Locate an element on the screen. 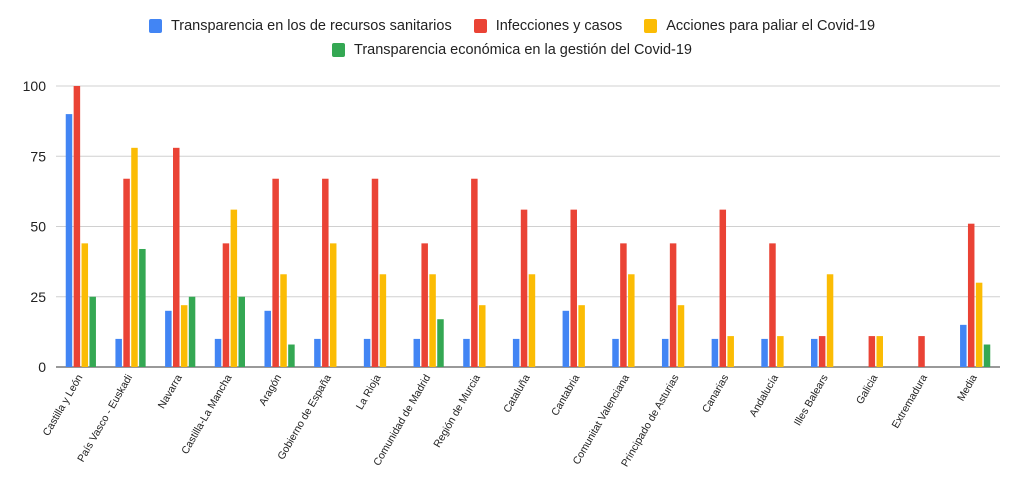  x-tick-label: Comunidad de Madrid is located at coordinates (402, 420).